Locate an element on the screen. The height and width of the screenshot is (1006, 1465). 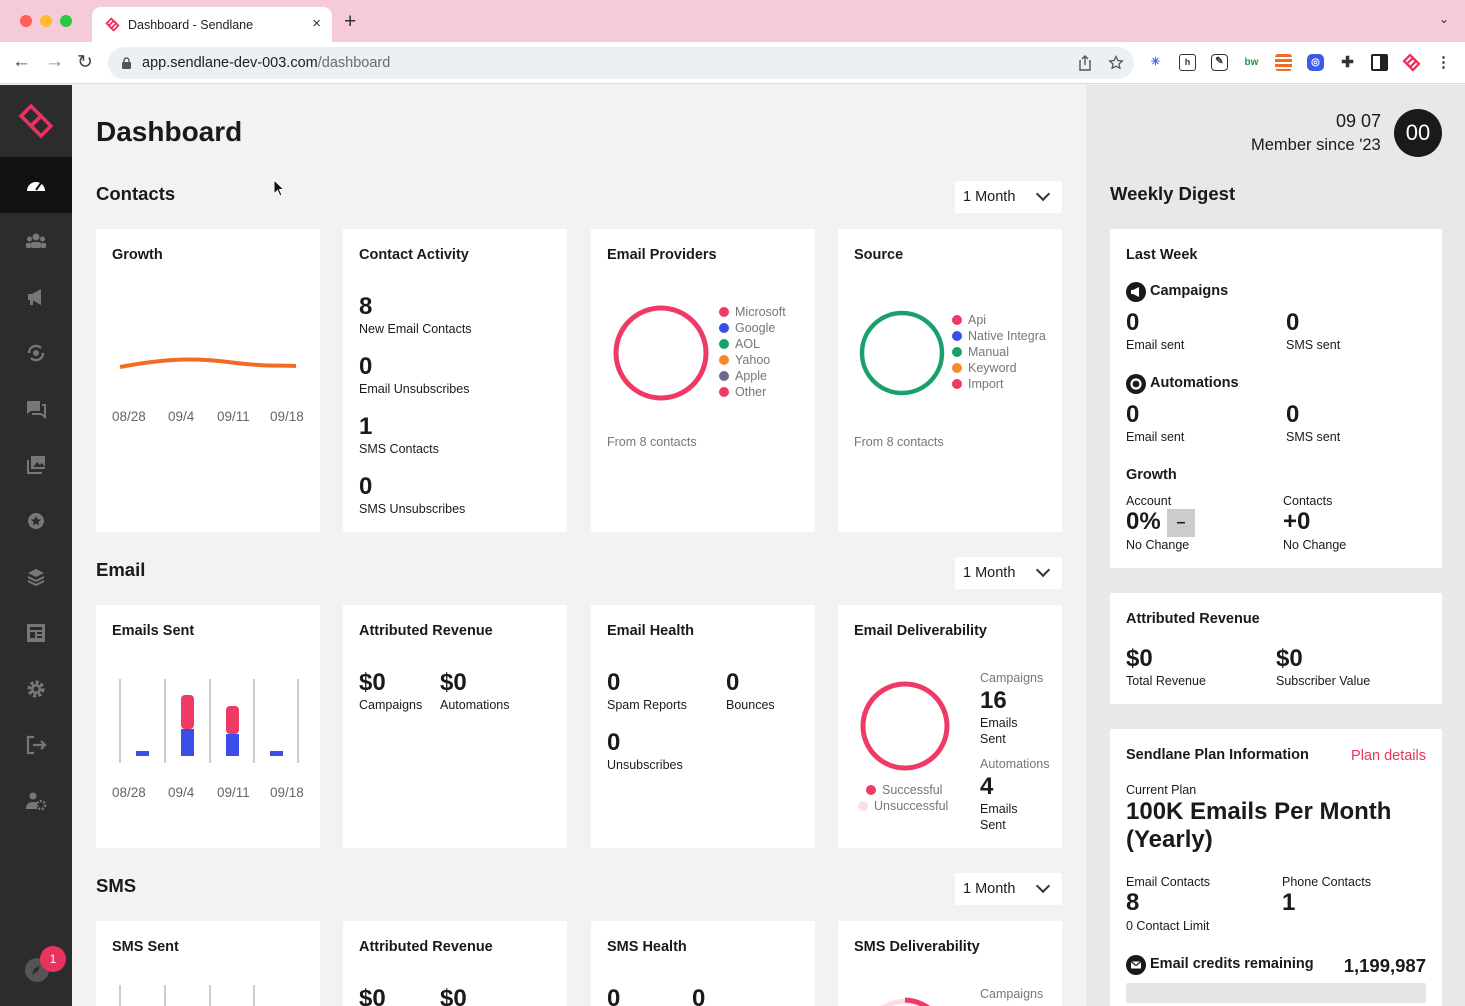
growth-axis-label: 09/4 is located at coordinates (181, 416).